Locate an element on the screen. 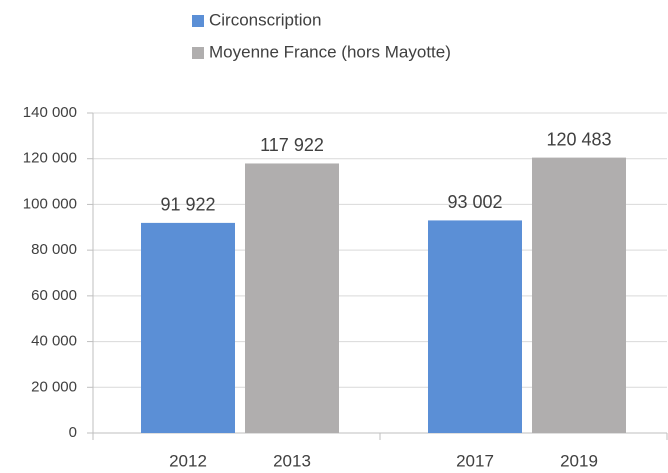 The width and height of the screenshot is (668, 473). value-label: 120 483 is located at coordinates (578, 139).